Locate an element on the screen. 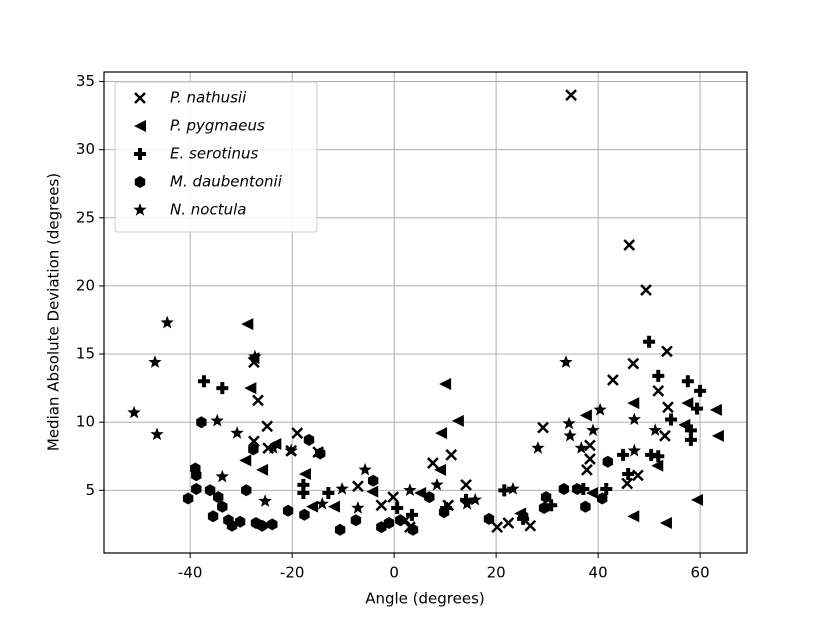  x-tick-label: 60 is located at coordinates (700, 573).